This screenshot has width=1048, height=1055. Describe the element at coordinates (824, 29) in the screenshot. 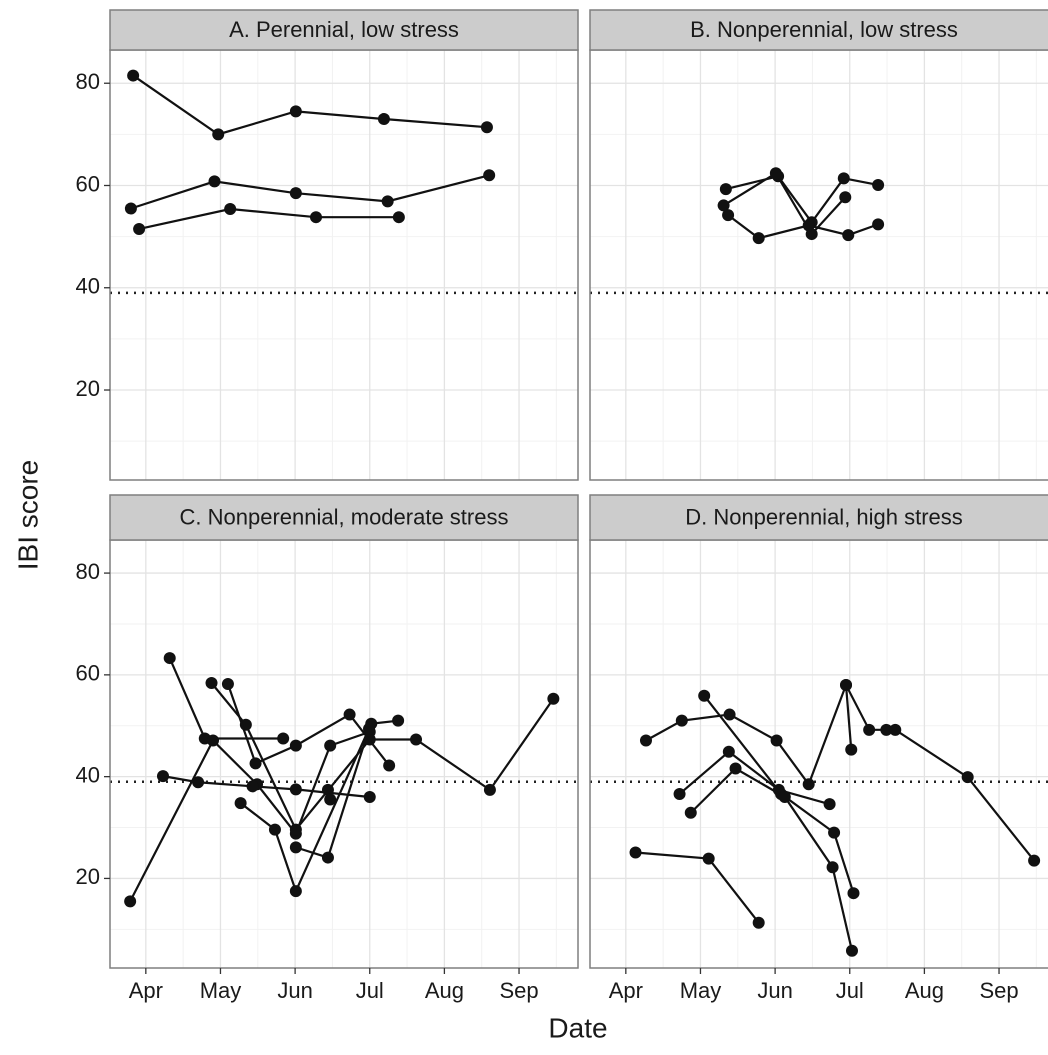

I see `strip-title: B. Nonperennial, low stress` at that location.